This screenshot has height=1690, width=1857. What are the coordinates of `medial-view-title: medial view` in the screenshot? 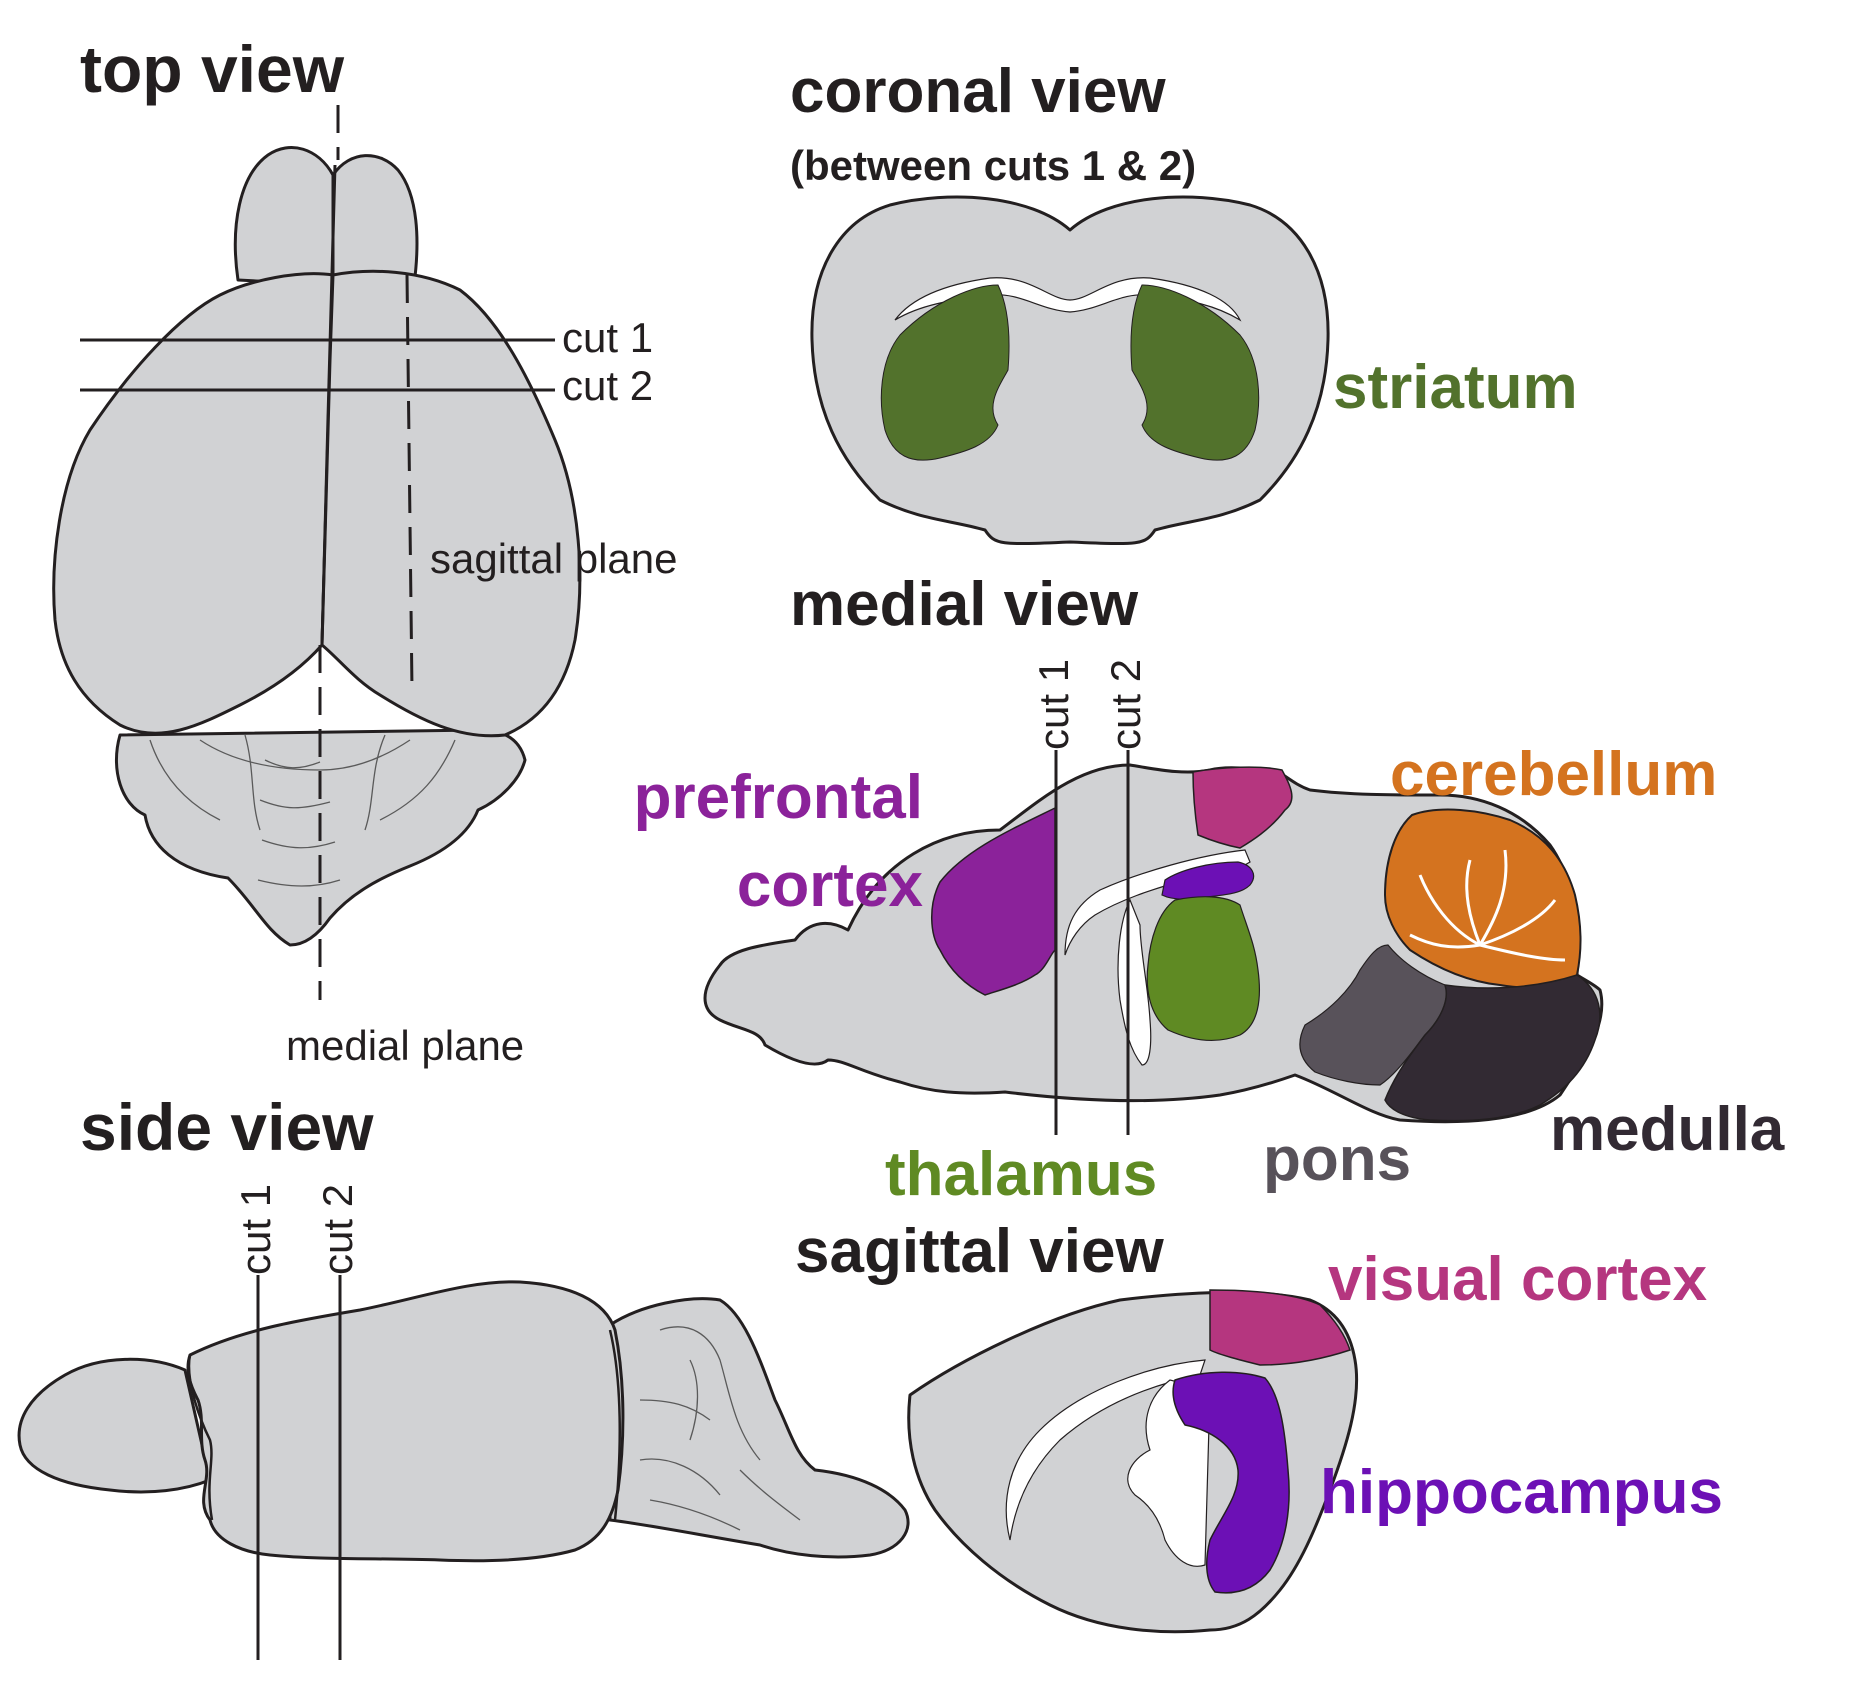 It's located at (964, 604).